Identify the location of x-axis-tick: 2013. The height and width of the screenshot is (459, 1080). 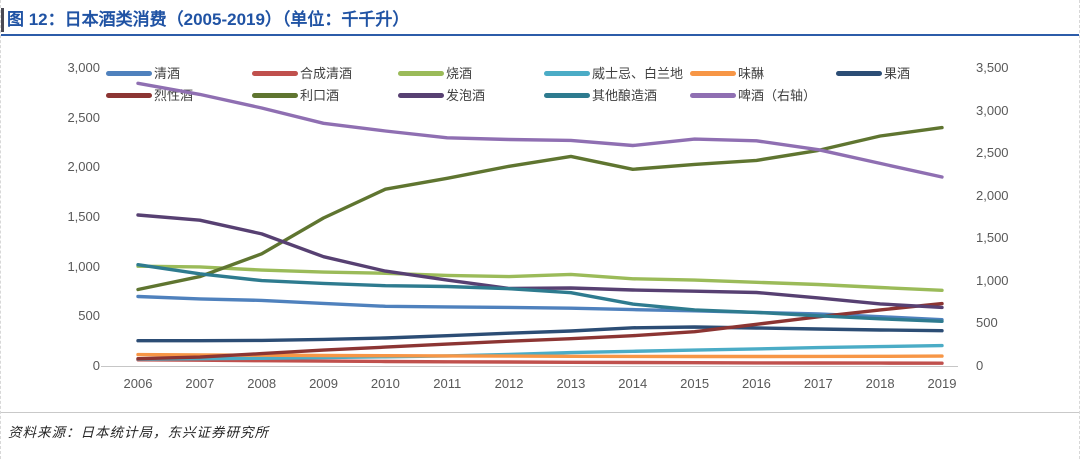
(571, 383).